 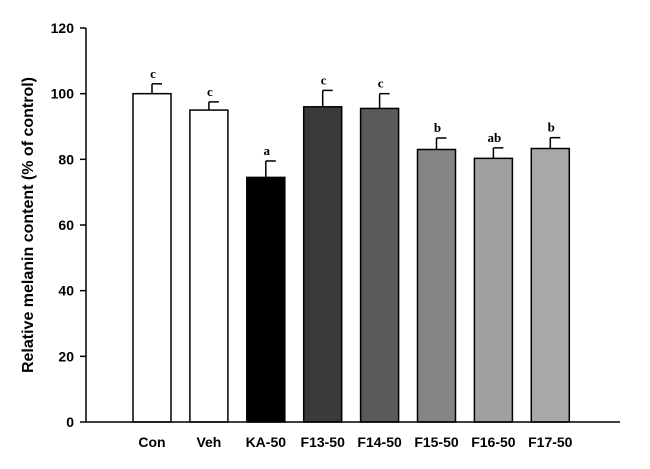 What do you see at coordinates (70, 422) in the screenshot?
I see `y-tick-label: 0` at bounding box center [70, 422].